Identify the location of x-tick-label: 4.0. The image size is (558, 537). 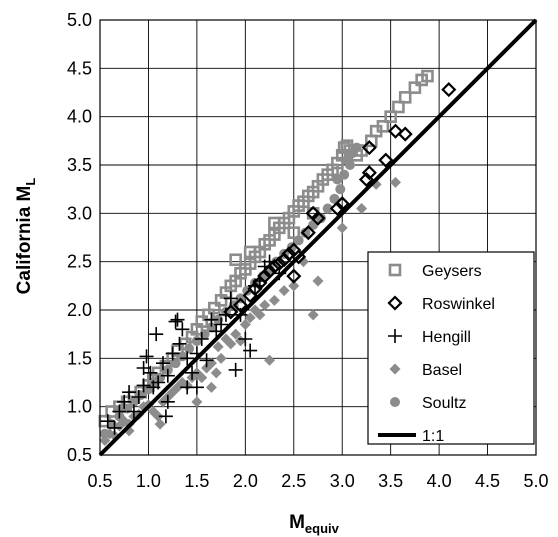
(439, 481).